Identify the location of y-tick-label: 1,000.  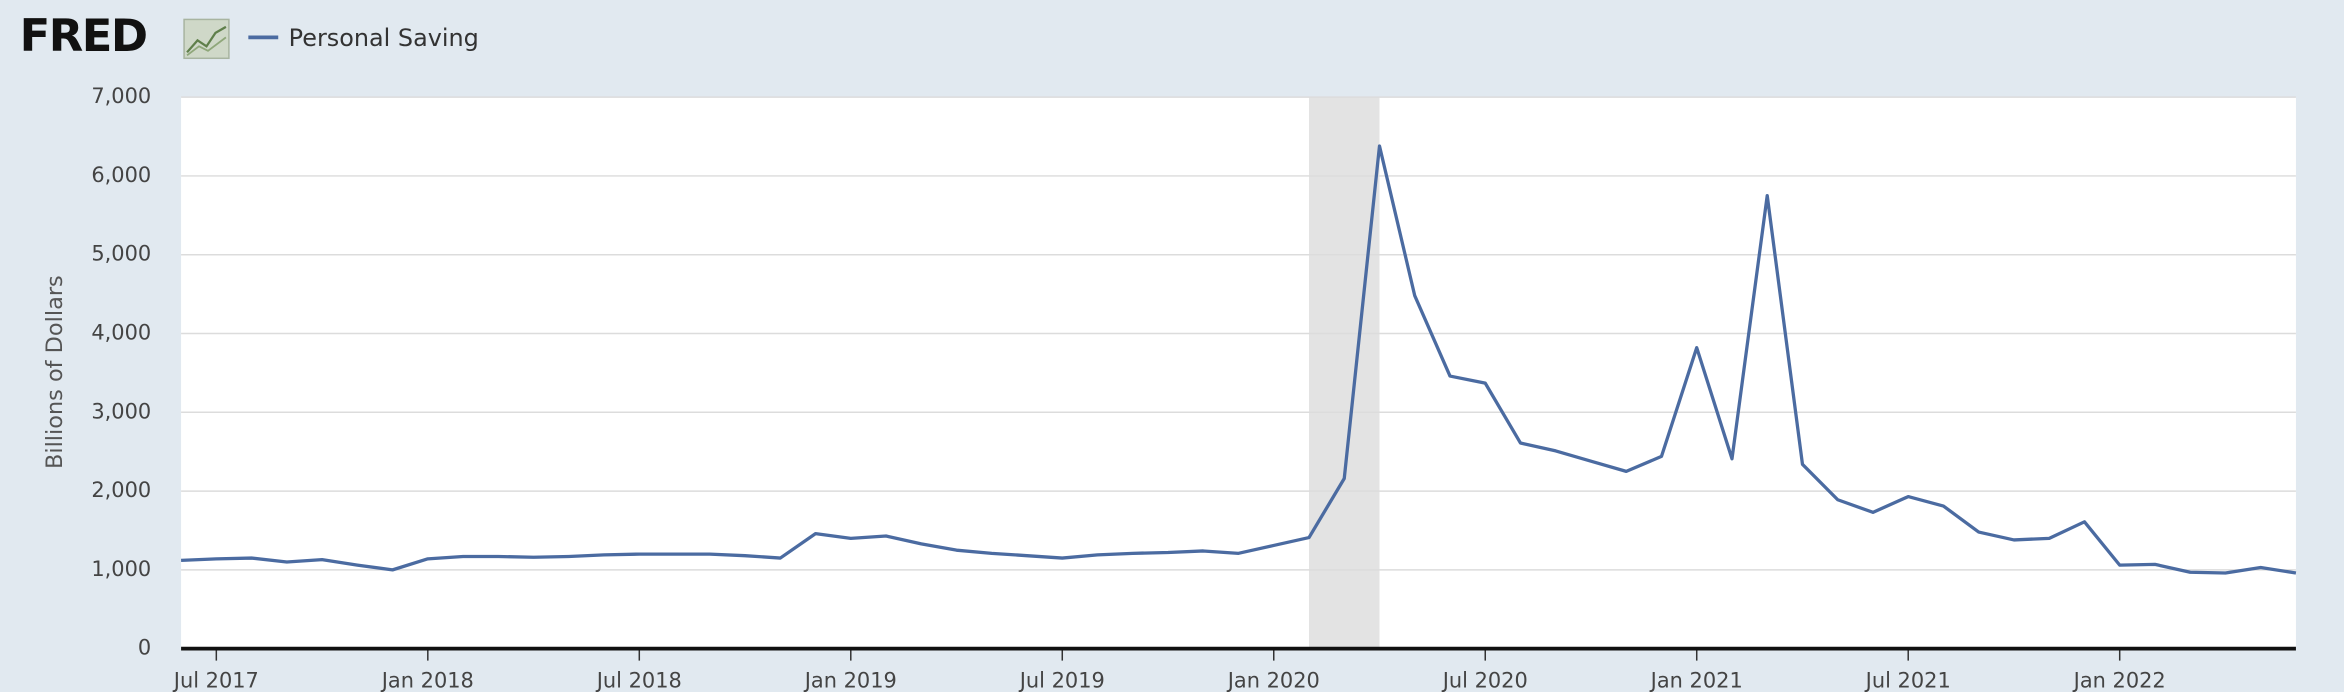
(121, 569).